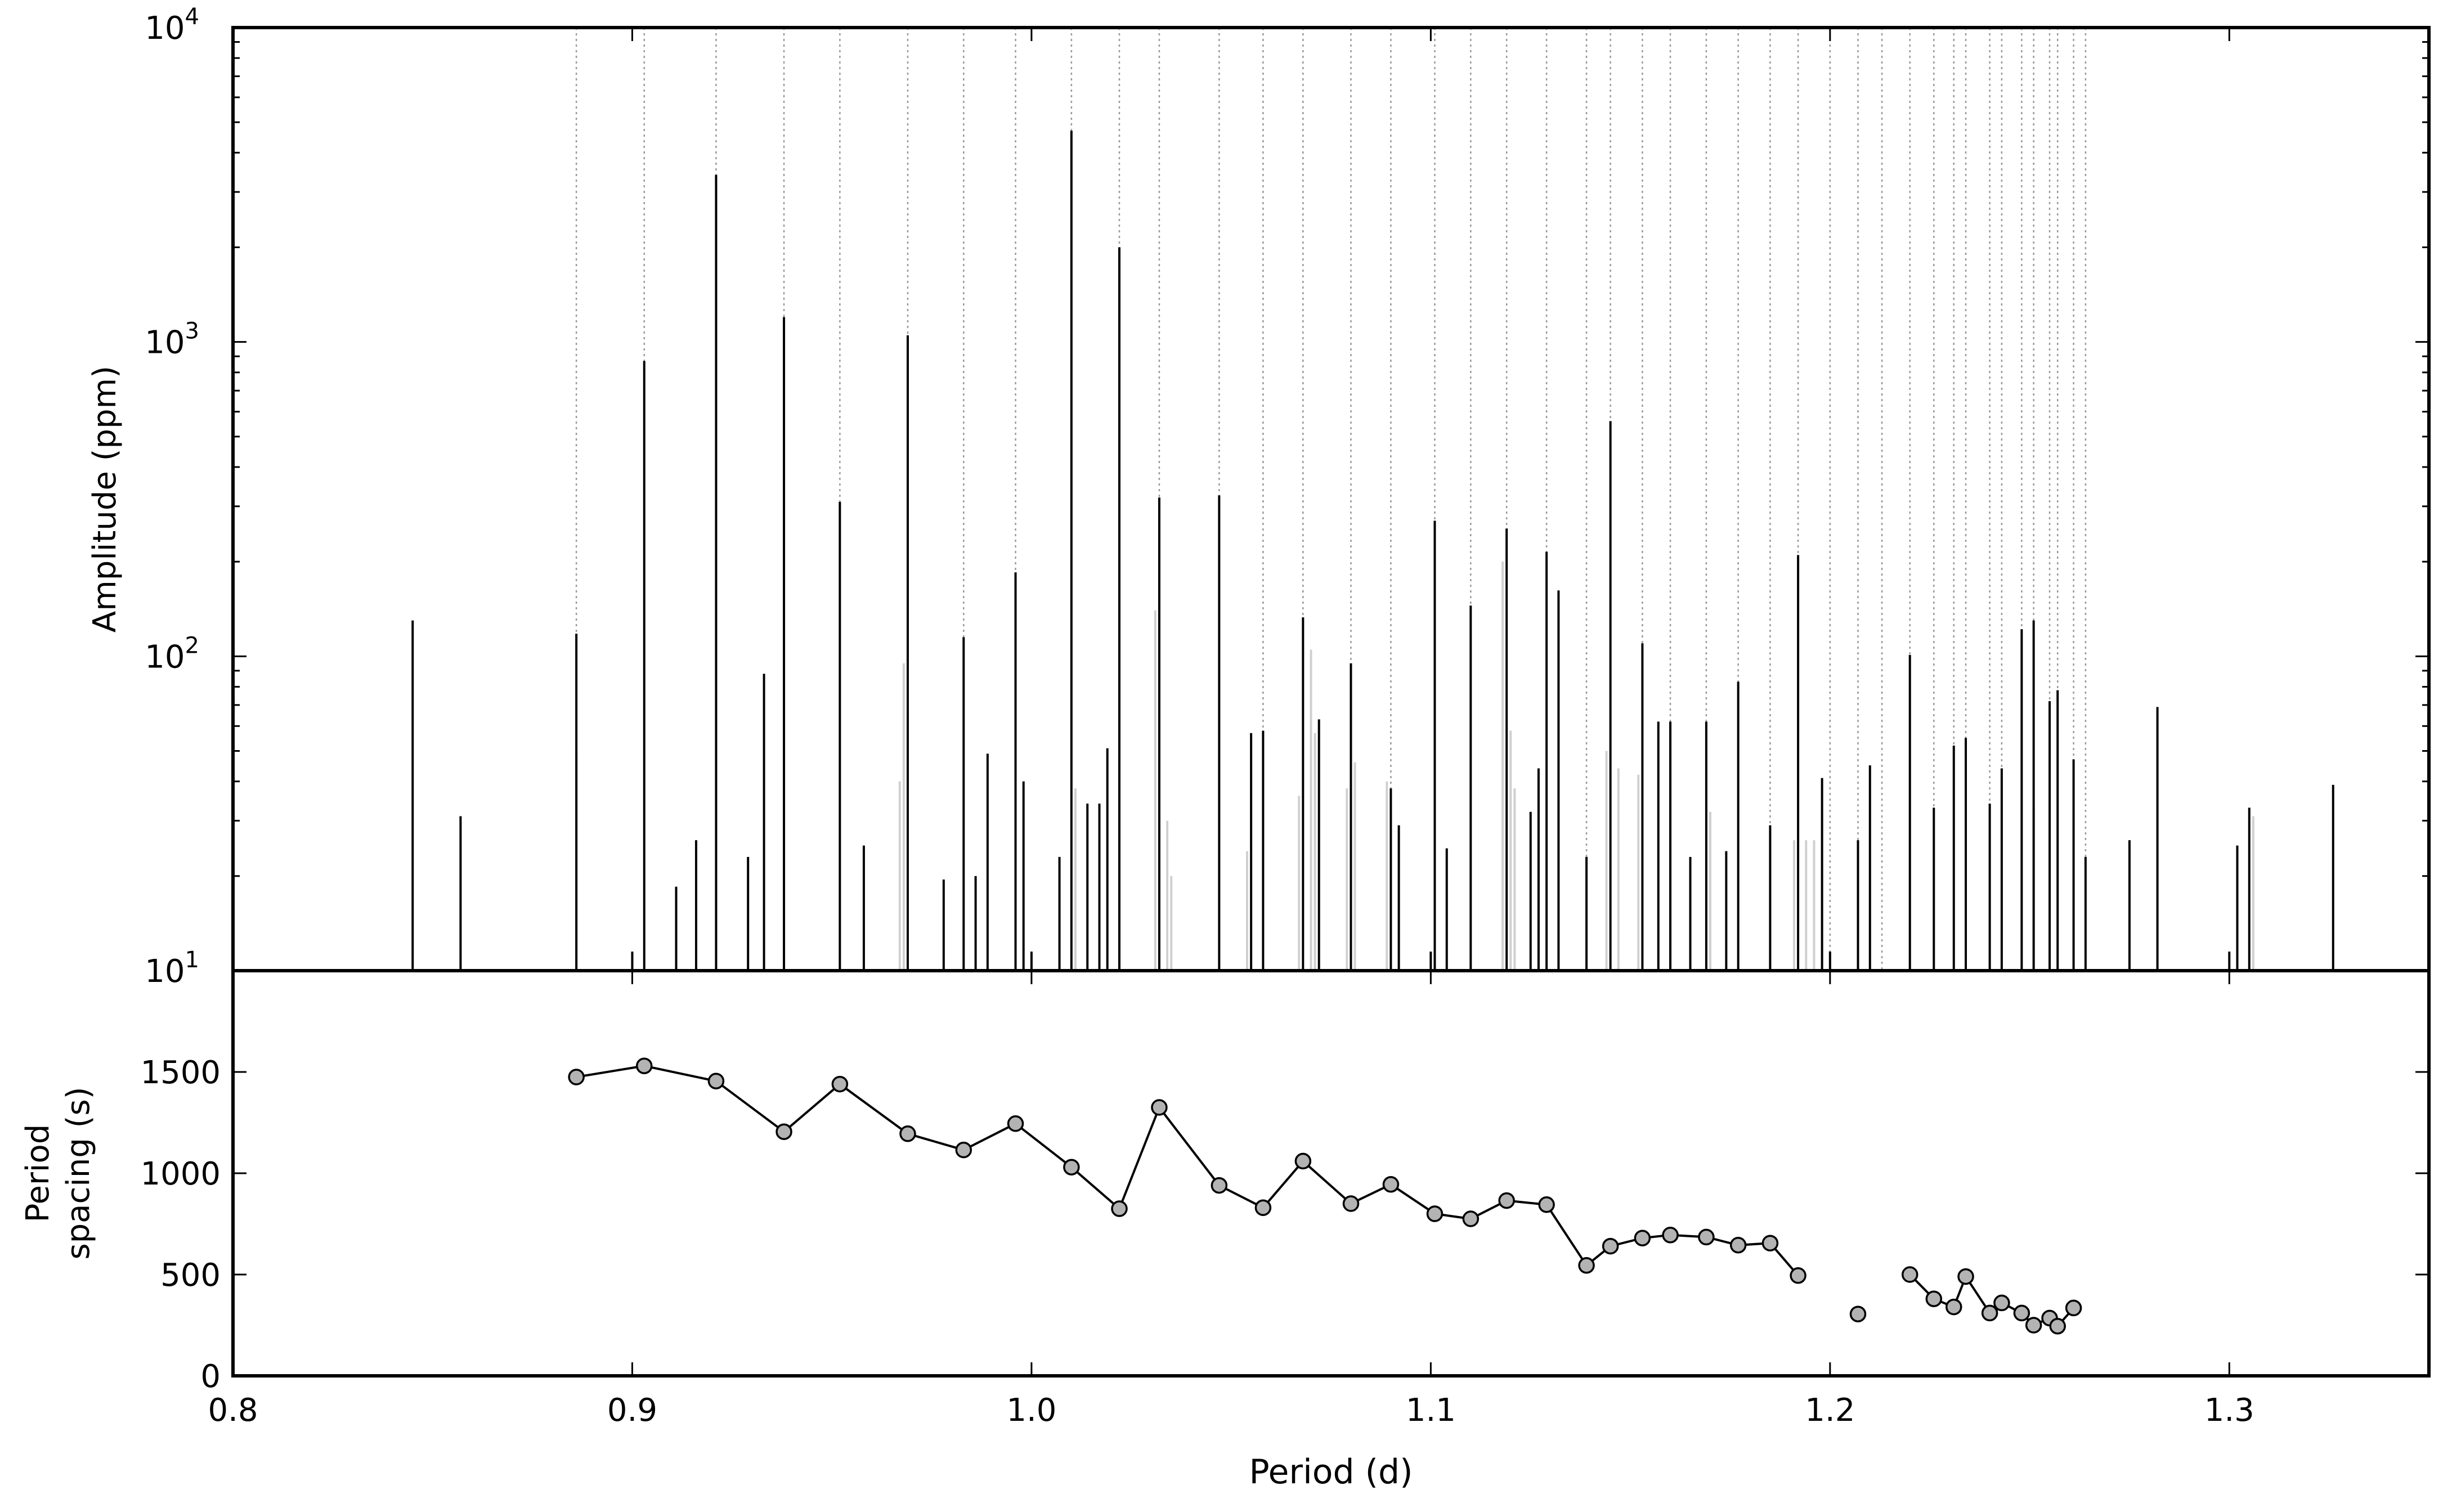 Image resolution: width=2443 pixels, height=1512 pixels. Describe the element at coordinates (58, 1173) in the screenshot. I see `y-axis-label: Period spacing (s)` at that location.